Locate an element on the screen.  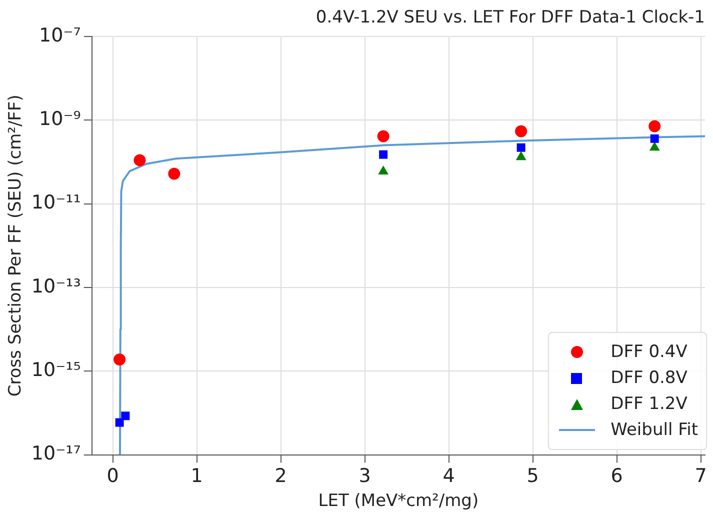
legend-label: Weibull Fit is located at coordinates (654, 430).